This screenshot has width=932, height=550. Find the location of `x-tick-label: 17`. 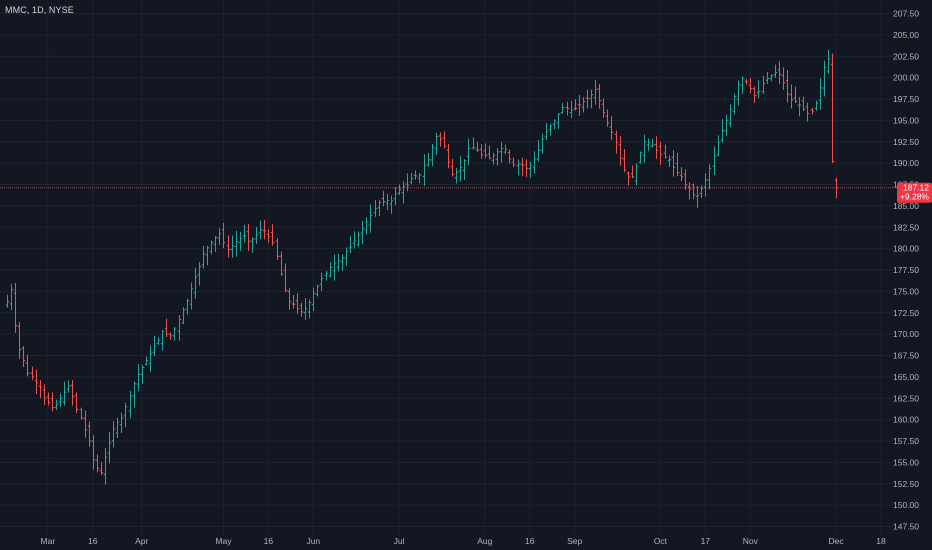

x-tick-label: 17 is located at coordinates (706, 541).